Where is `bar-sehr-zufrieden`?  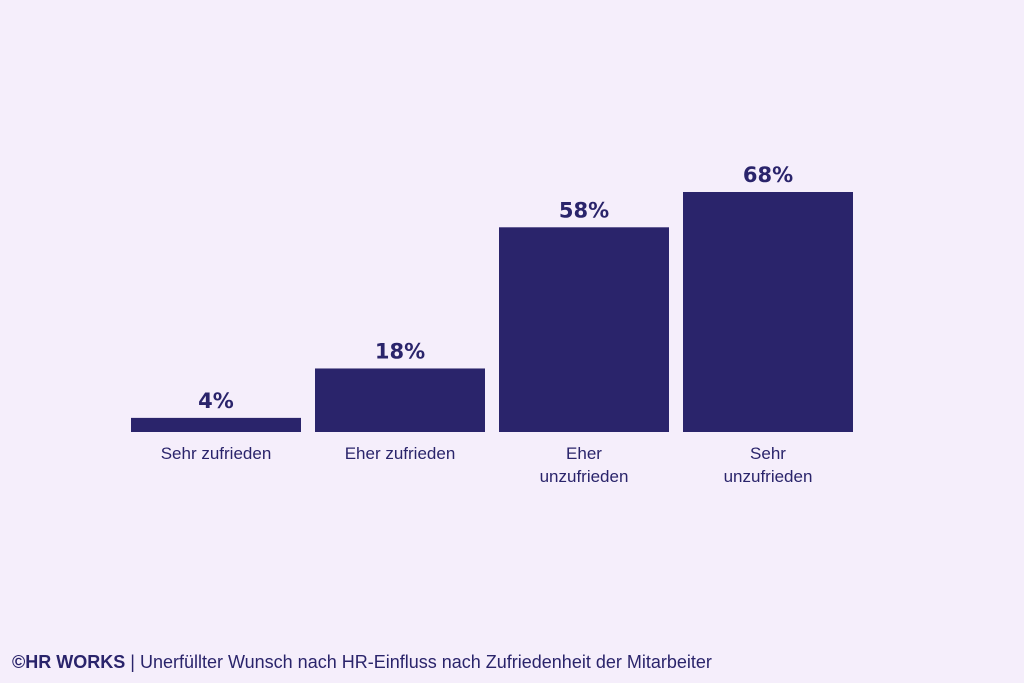 bar-sehr-zufrieden is located at coordinates (216, 424).